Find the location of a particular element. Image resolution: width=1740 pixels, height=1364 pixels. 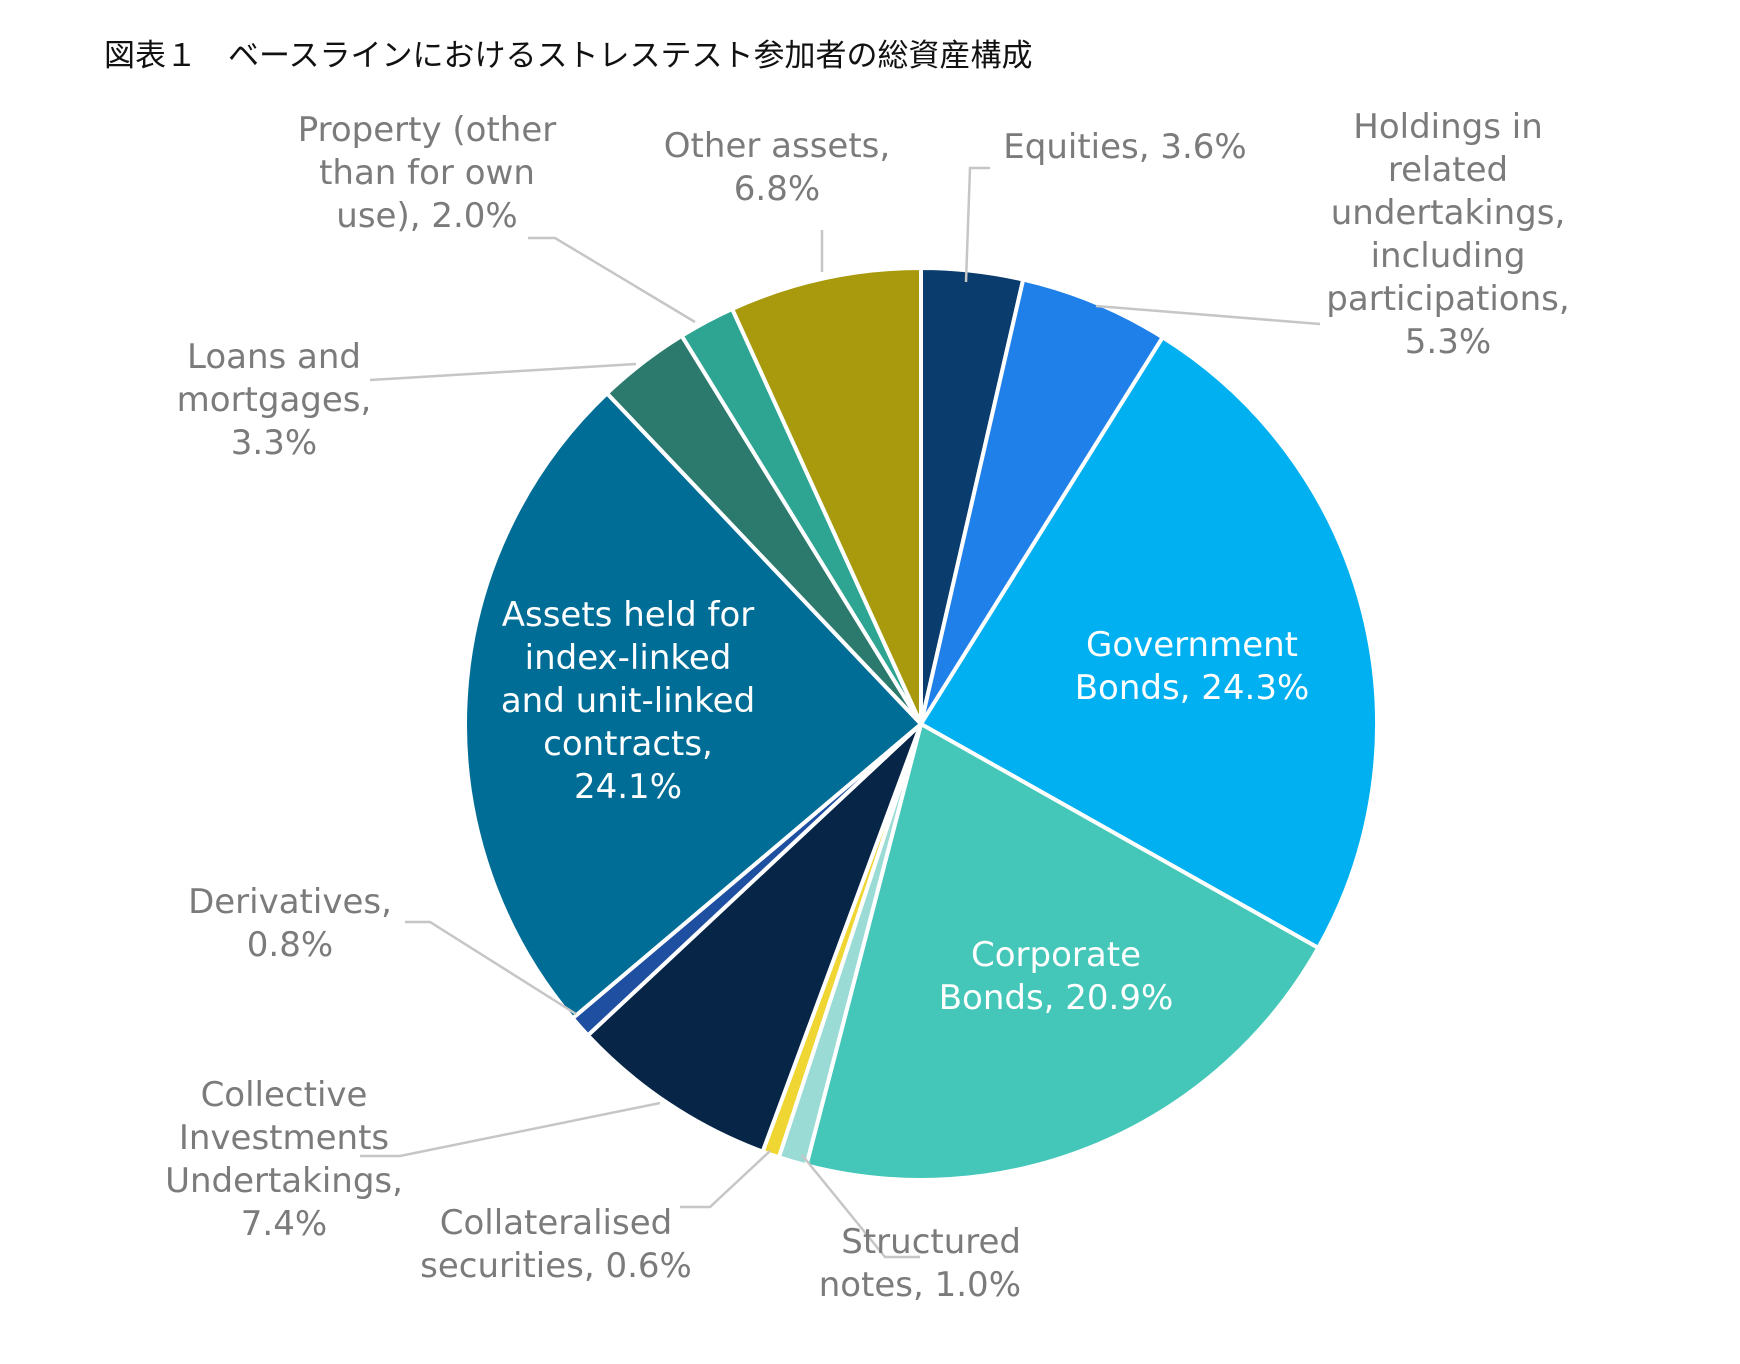

slice-label-line: use), 2.0% is located at coordinates (426, 216).